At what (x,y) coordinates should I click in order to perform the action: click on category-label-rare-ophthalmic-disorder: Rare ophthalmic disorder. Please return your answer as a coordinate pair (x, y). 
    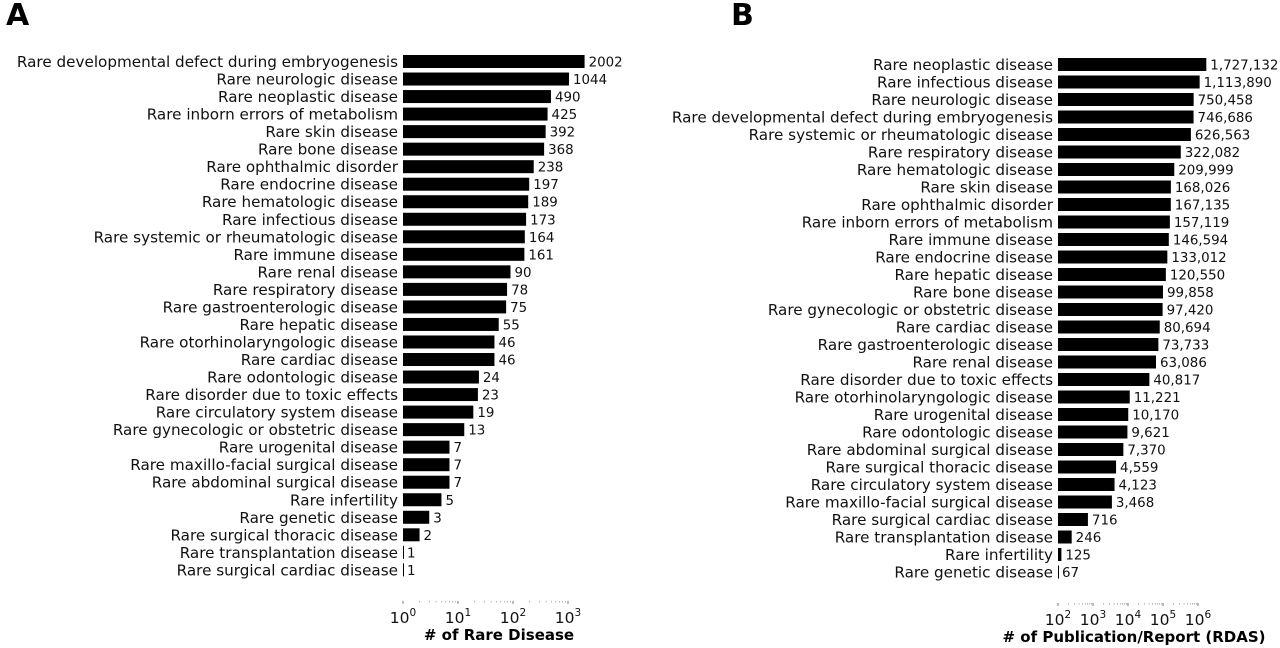
    Looking at the image, I should click on (957, 205).